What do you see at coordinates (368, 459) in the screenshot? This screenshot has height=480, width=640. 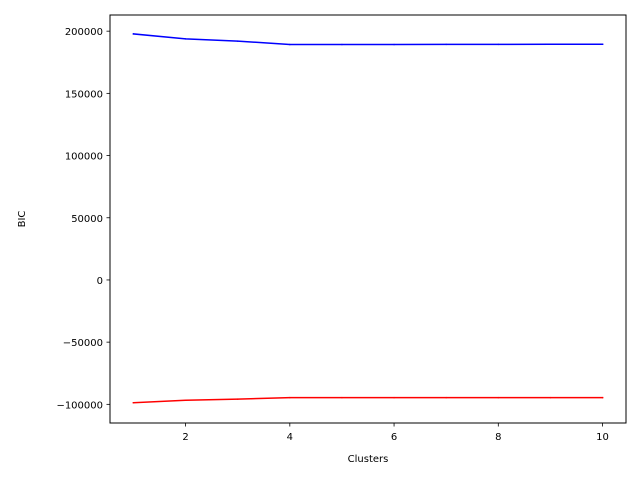 I see `x-axis-title: Clusters` at bounding box center [368, 459].